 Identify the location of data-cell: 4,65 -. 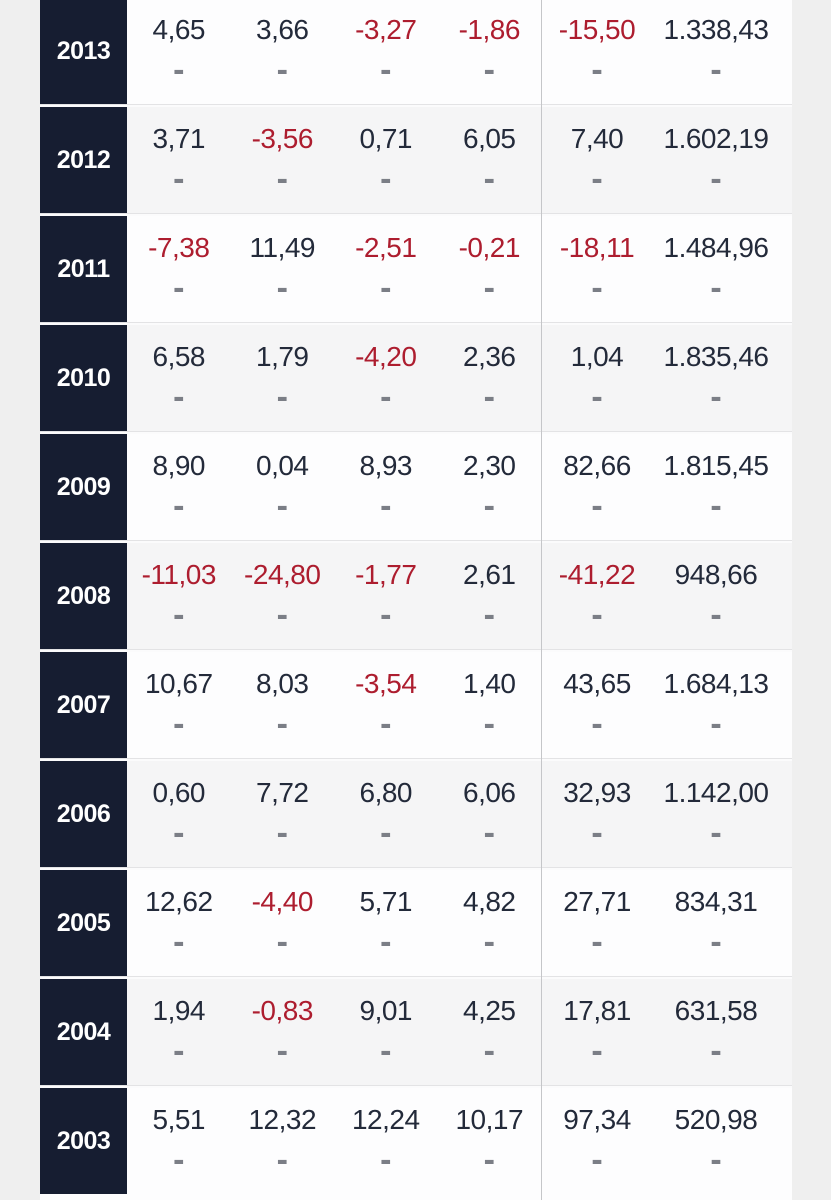
(179, 52).